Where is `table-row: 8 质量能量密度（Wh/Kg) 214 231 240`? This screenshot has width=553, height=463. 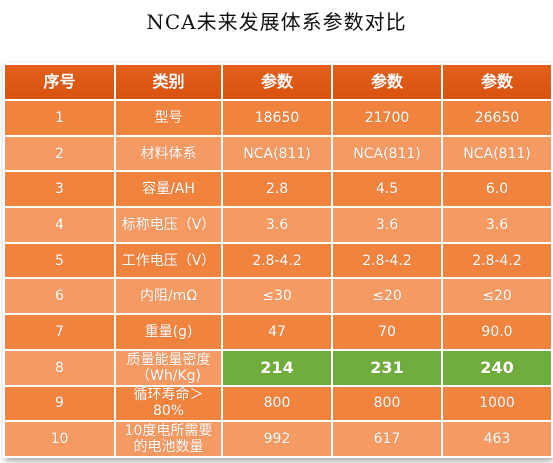
table-row: 8 质量能量密度（Wh/Kg) 214 231 240 is located at coordinates (278, 367).